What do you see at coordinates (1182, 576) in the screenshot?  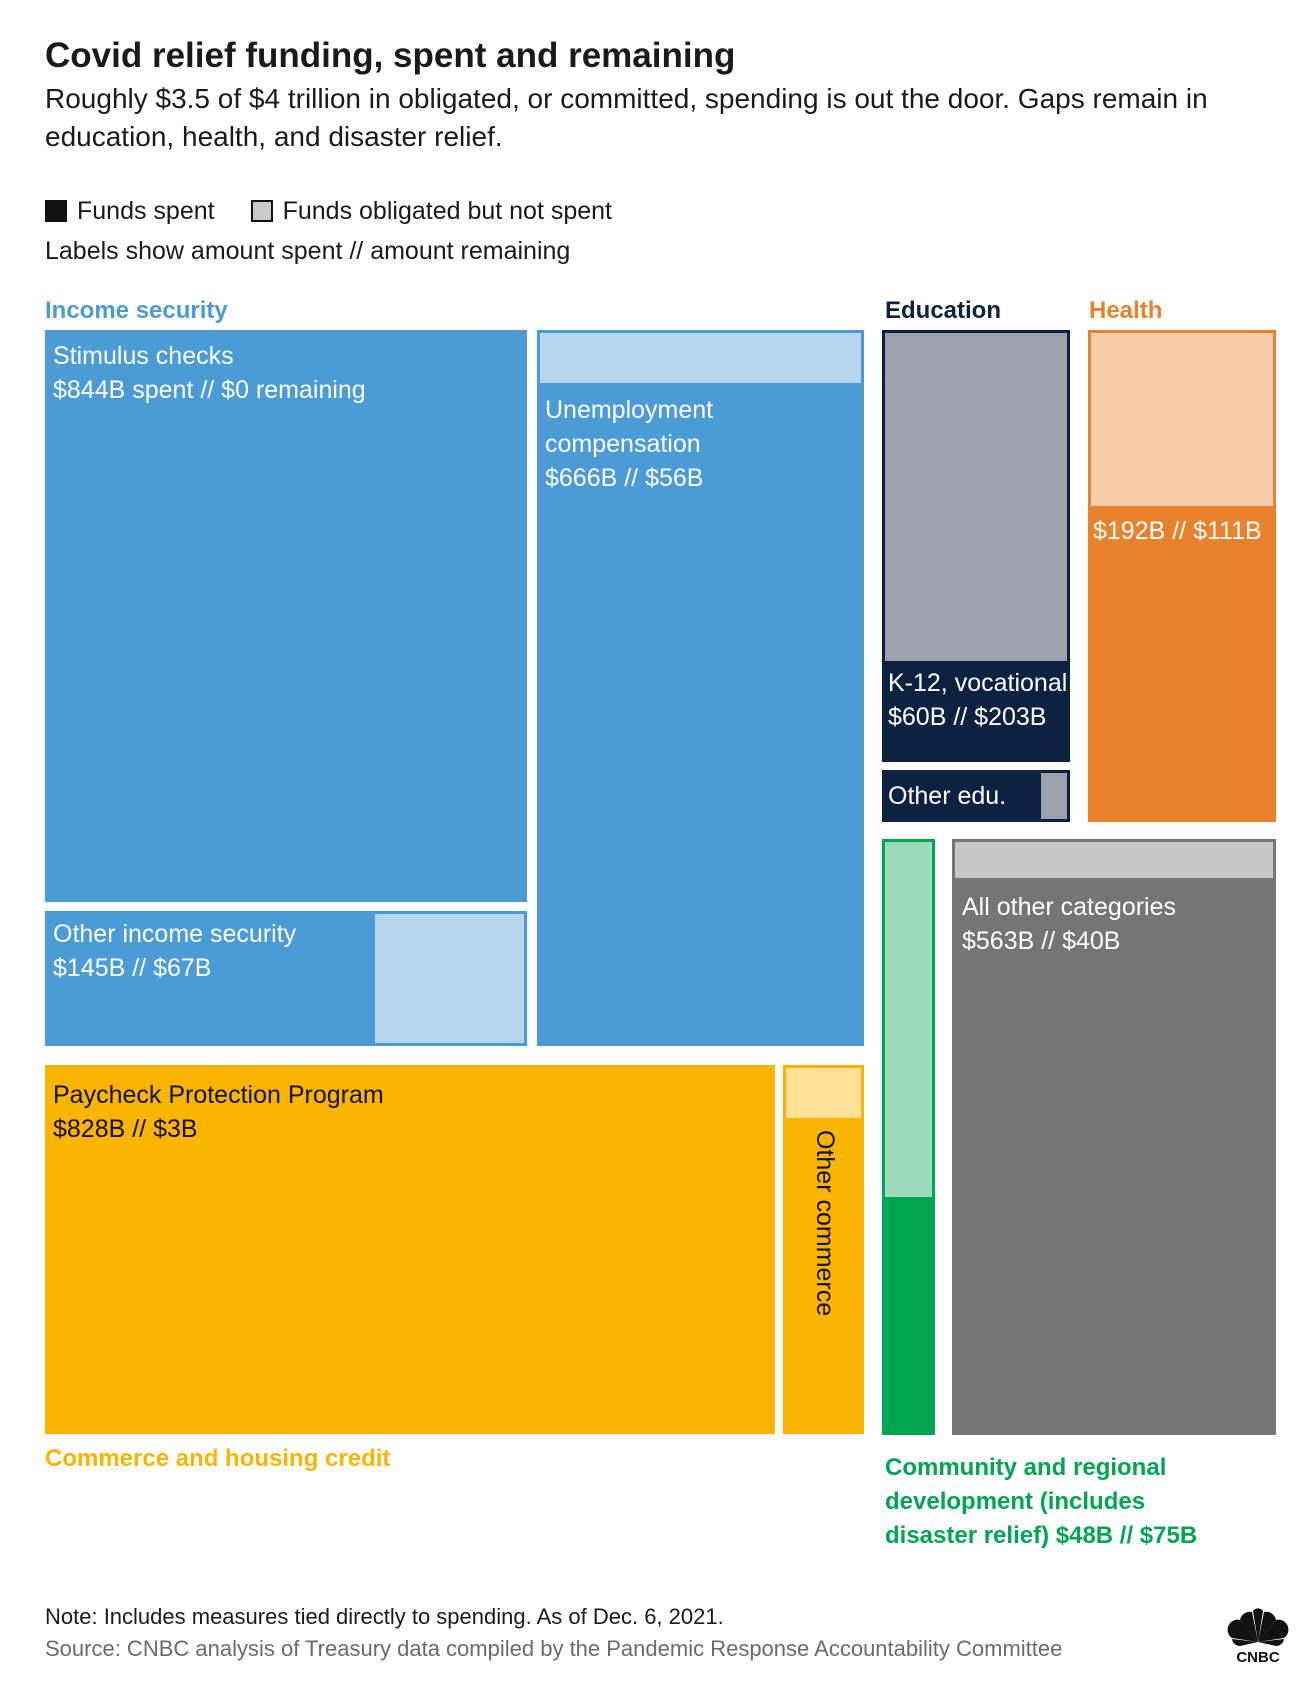 I see `treemap-cell-health` at bounding box center [1182, 576].